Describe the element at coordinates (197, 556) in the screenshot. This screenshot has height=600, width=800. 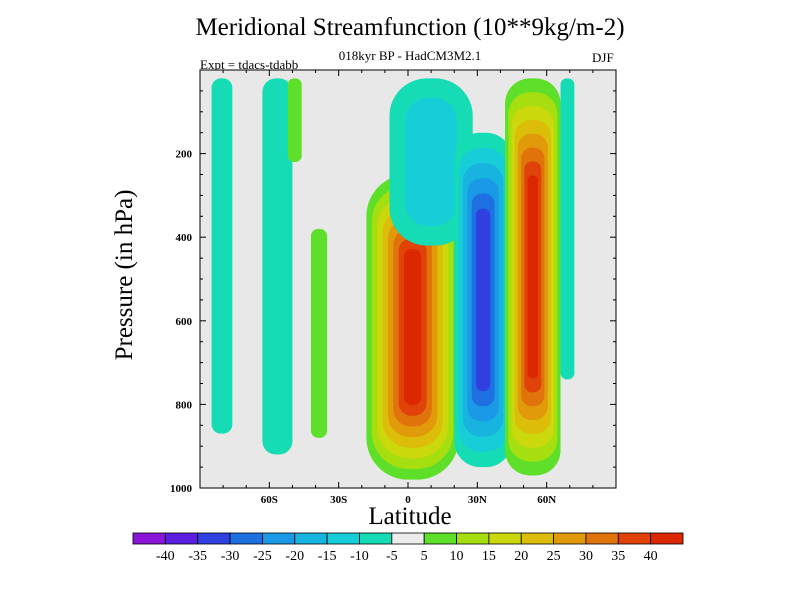
I see `colorbar-label: -35` at that location.